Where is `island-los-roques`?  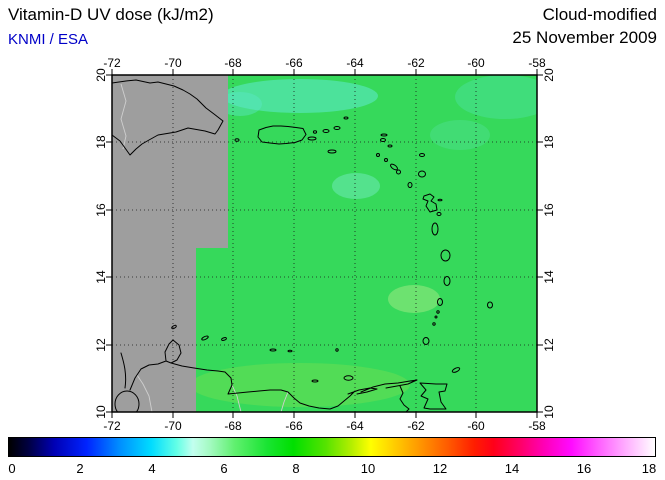
island-los-roques is located at coordinates (273, 350).